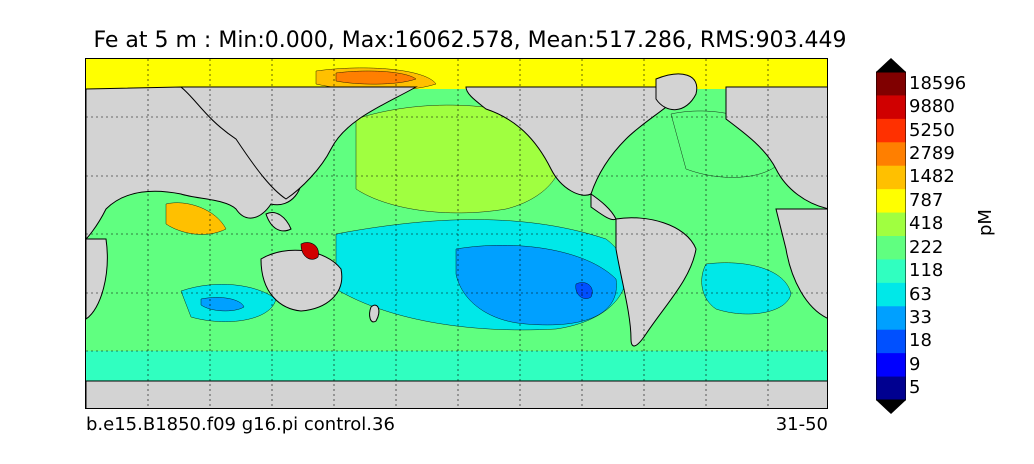  What do you see at coordinates (676, 92) in the screenshot?
I see `greenland` at bounding box center [676, 92].